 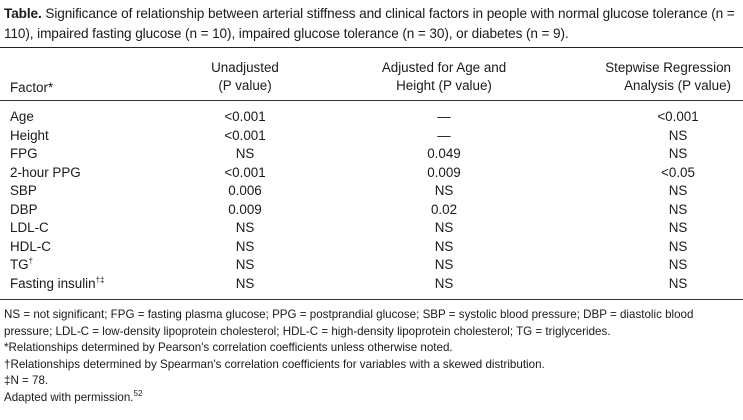 I want to click on header-bottom-rule, so click(x=371, y=100).